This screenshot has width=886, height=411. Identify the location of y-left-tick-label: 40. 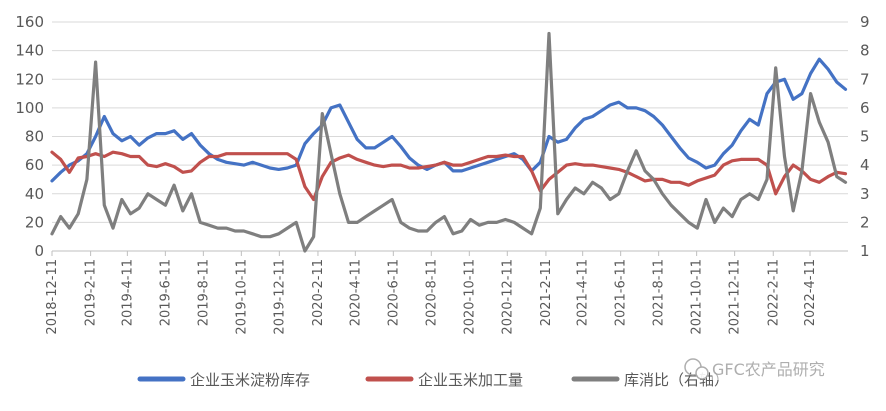
(34, 194).